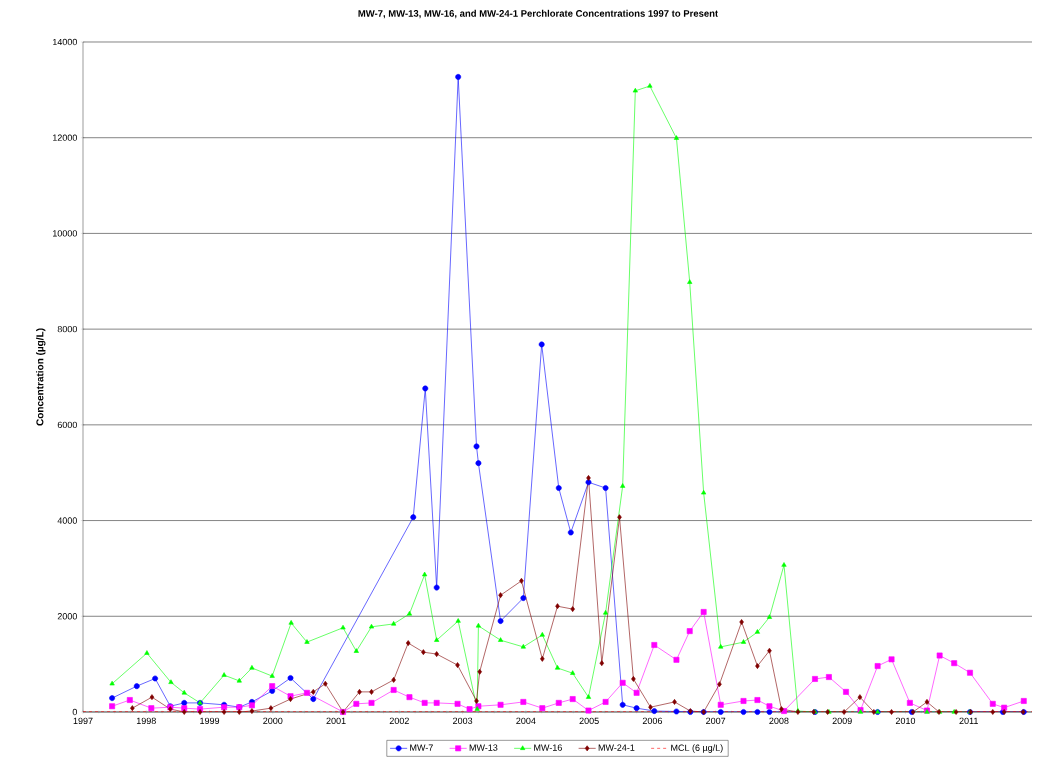 This screenshot has width=1037, height=774. I want to click on legend-label: MW-16, so click(548, 747).